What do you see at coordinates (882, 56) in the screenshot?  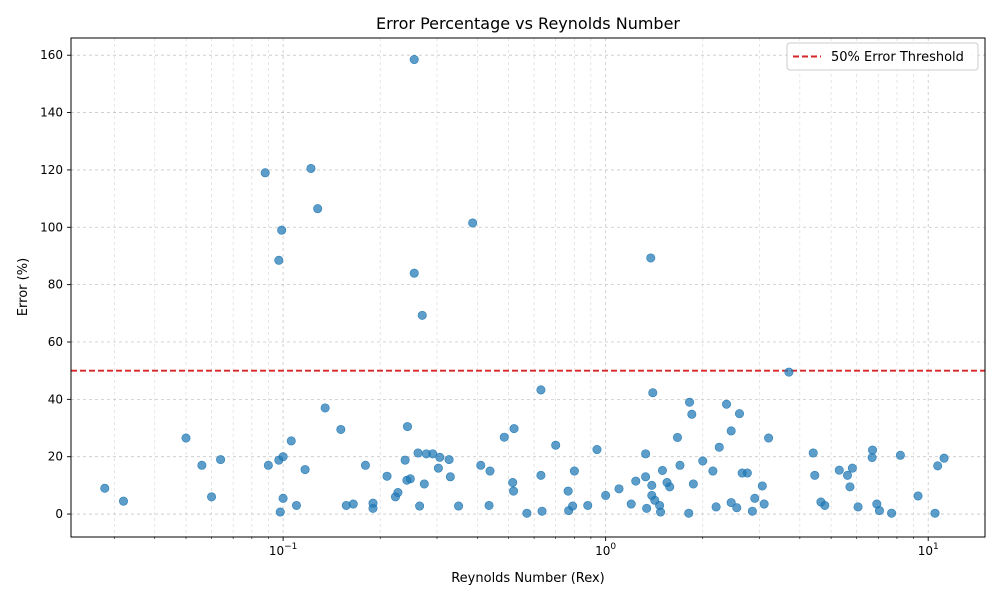 I see `legend-box` at bounding box center [882, 56].